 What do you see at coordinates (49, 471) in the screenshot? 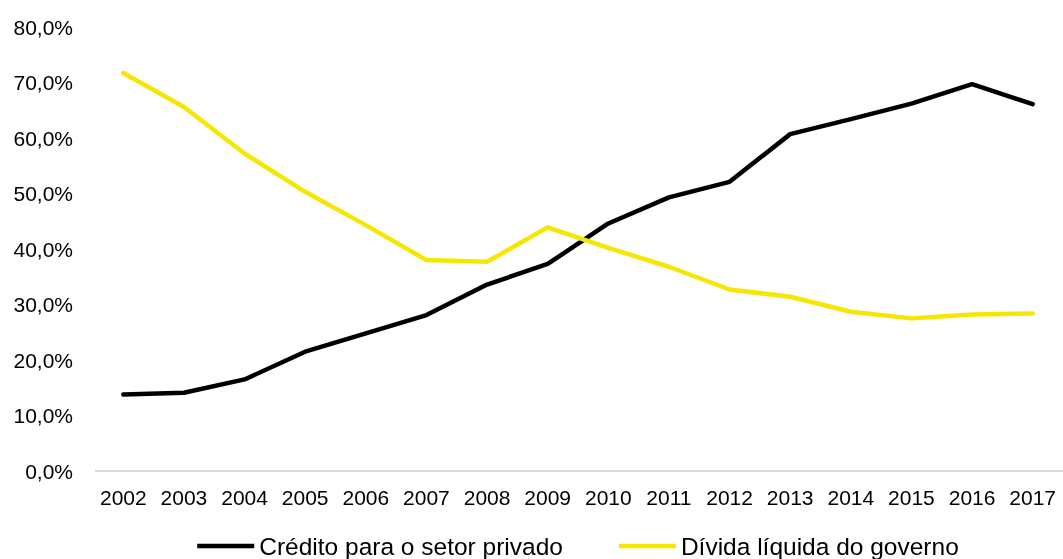
I see `y-tick-label: 0,0%` at bounding box center [49, 471].